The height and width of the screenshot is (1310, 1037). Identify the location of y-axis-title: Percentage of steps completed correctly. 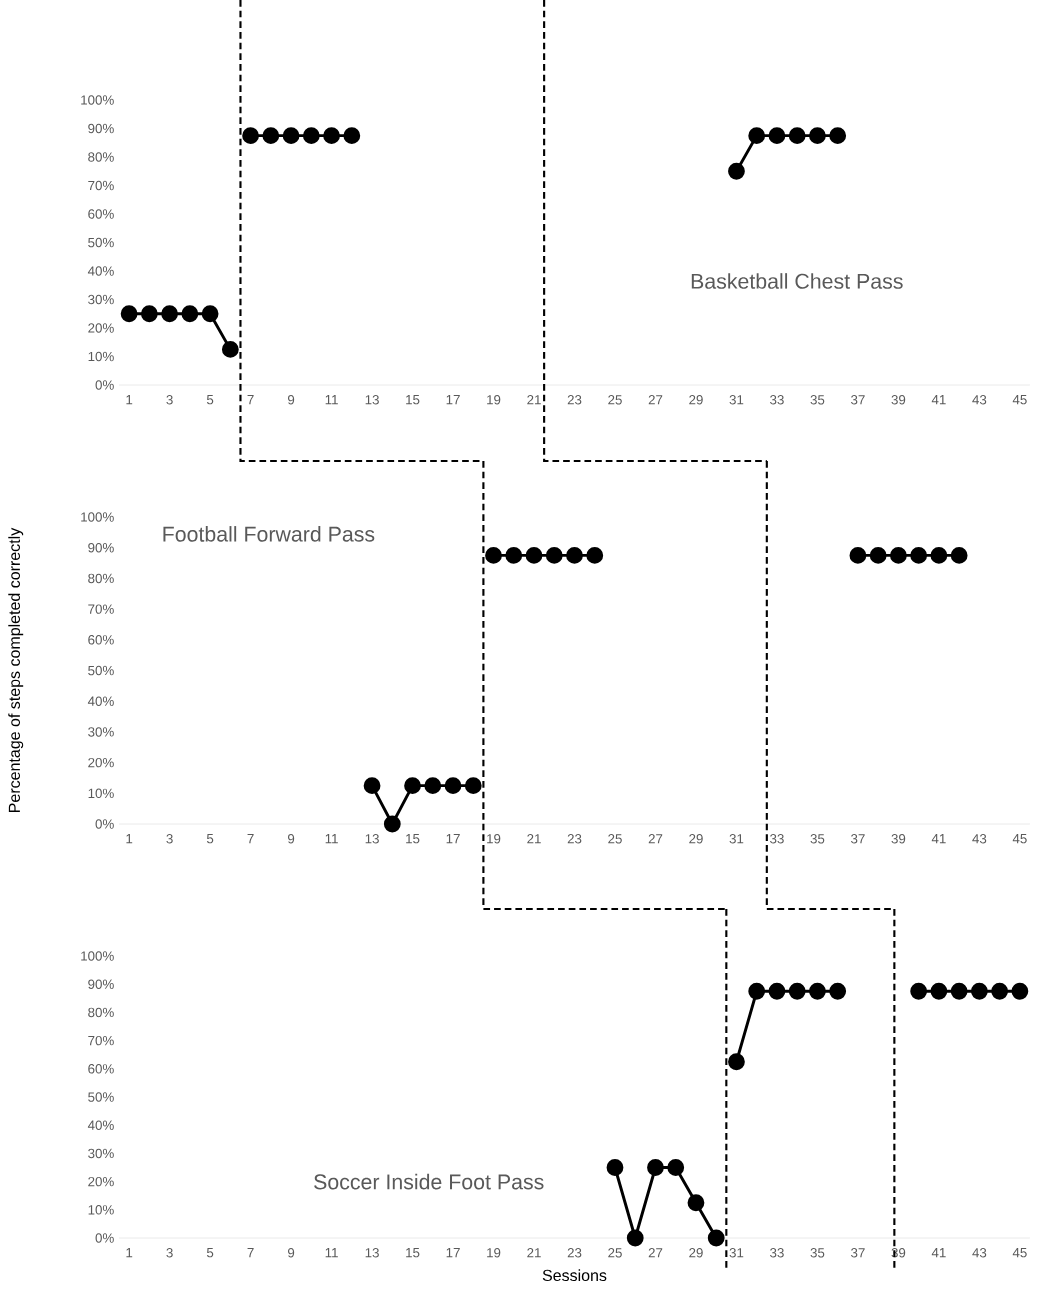
(16, 669).